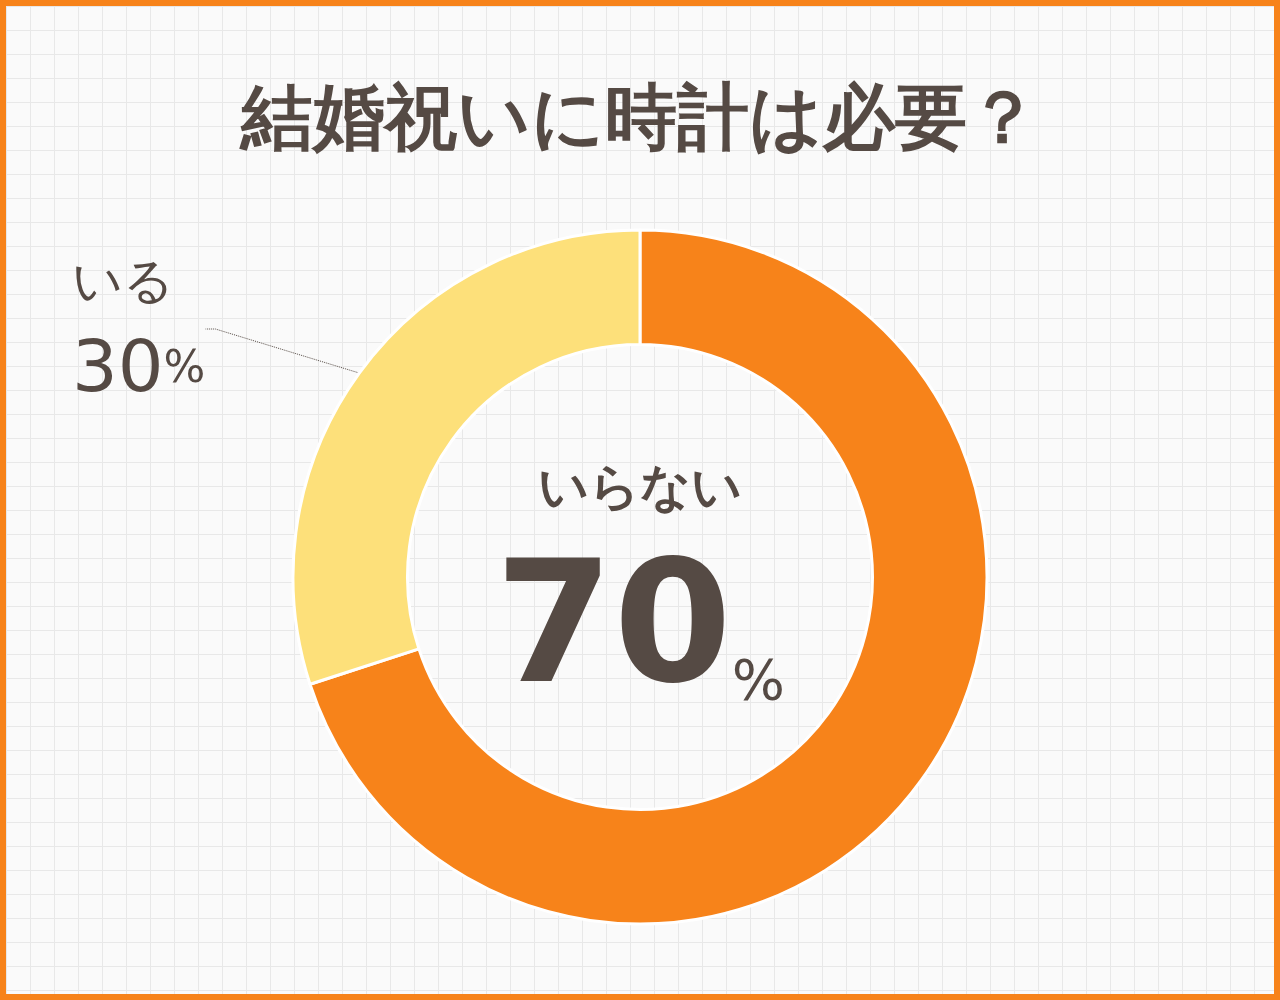 The height and width of the screenshot is (1000, 1280). Describe the element at coordinates (640, 622) in the screenshot. I see `data-label: 70%` at that location.